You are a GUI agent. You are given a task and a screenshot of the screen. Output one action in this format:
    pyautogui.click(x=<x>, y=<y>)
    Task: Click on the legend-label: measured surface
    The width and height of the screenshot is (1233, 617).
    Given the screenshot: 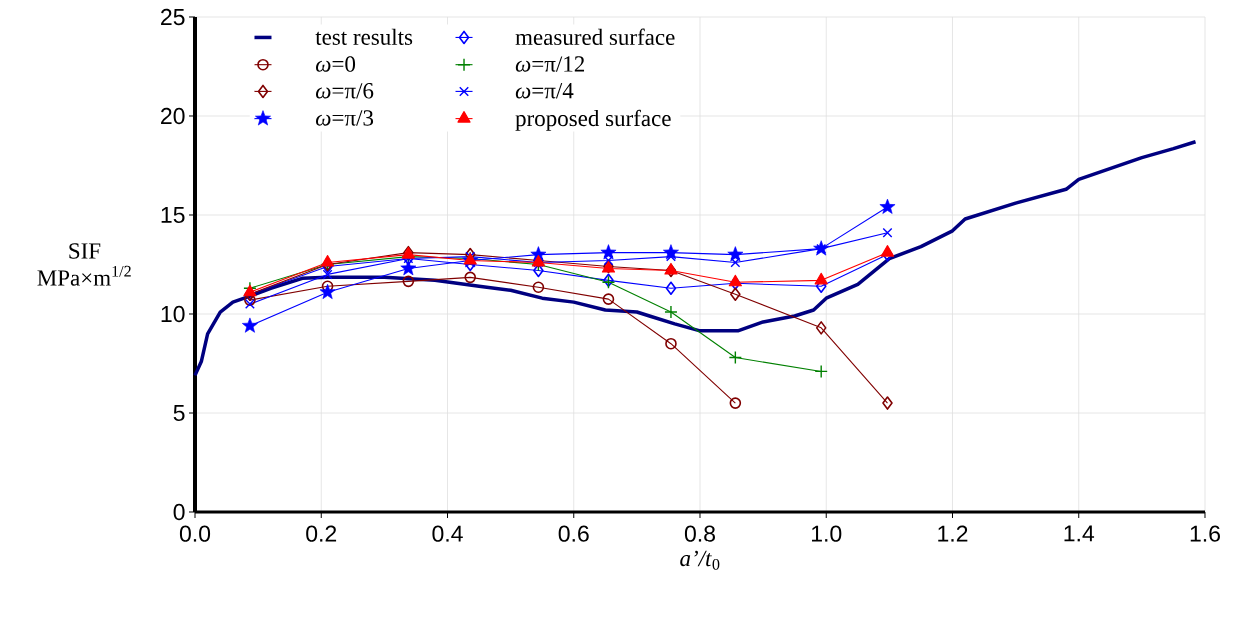 What is the action you would take?
    pyautogui.click(x=595, y=37)
    